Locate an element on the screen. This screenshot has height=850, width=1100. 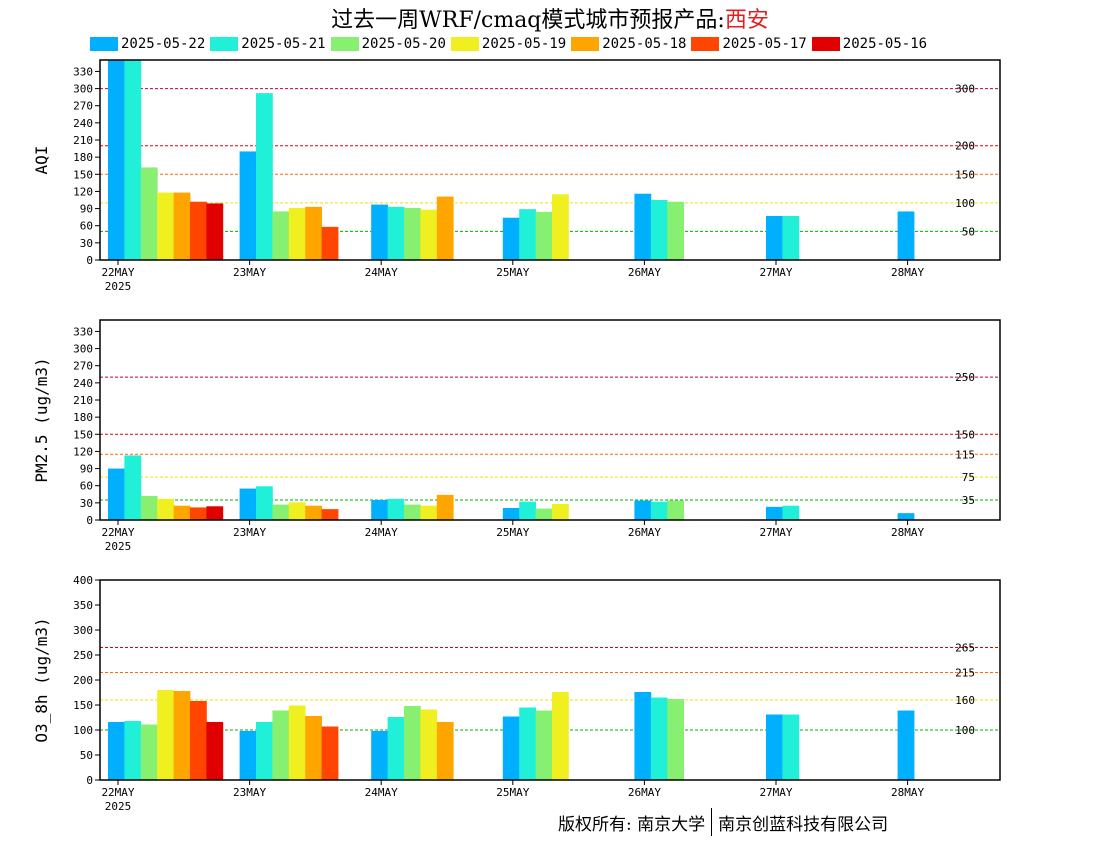
legend-item: 2025-05-16 is located at coordinates (870, 44).